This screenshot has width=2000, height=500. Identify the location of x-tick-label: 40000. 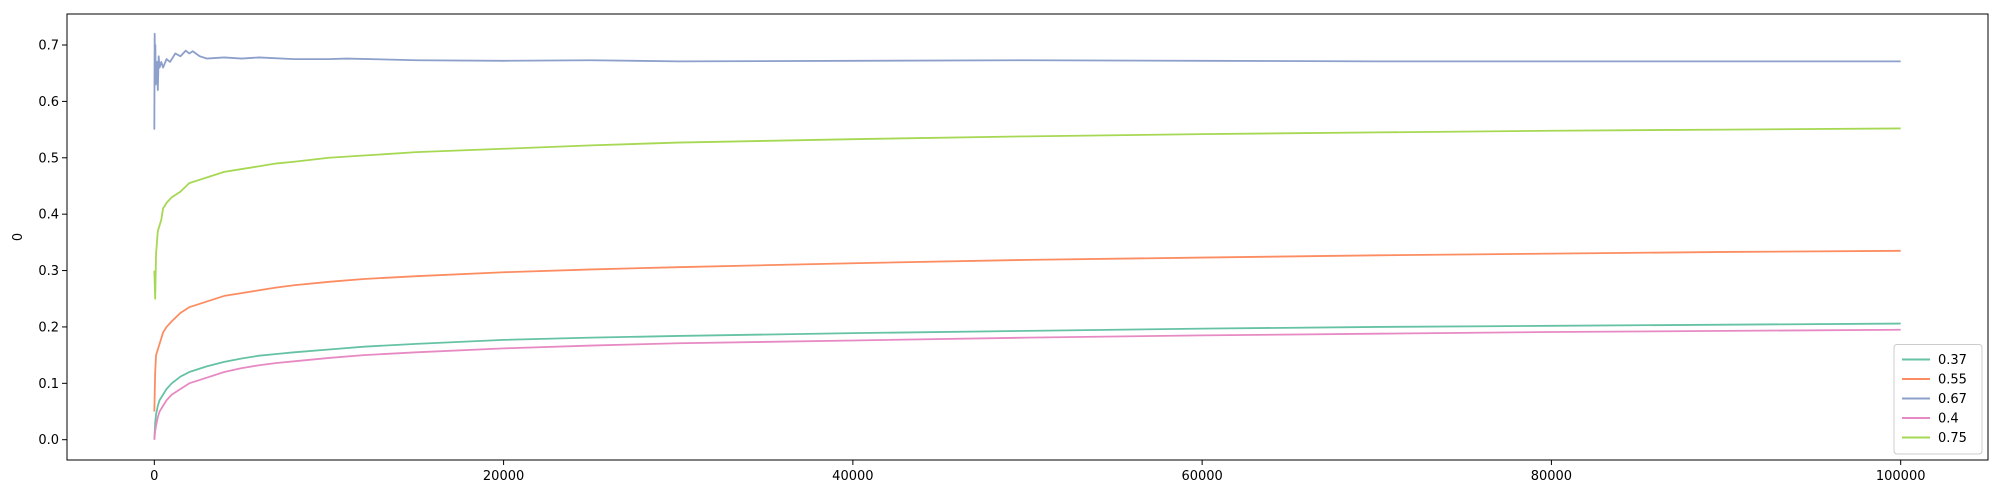
(852, 476).